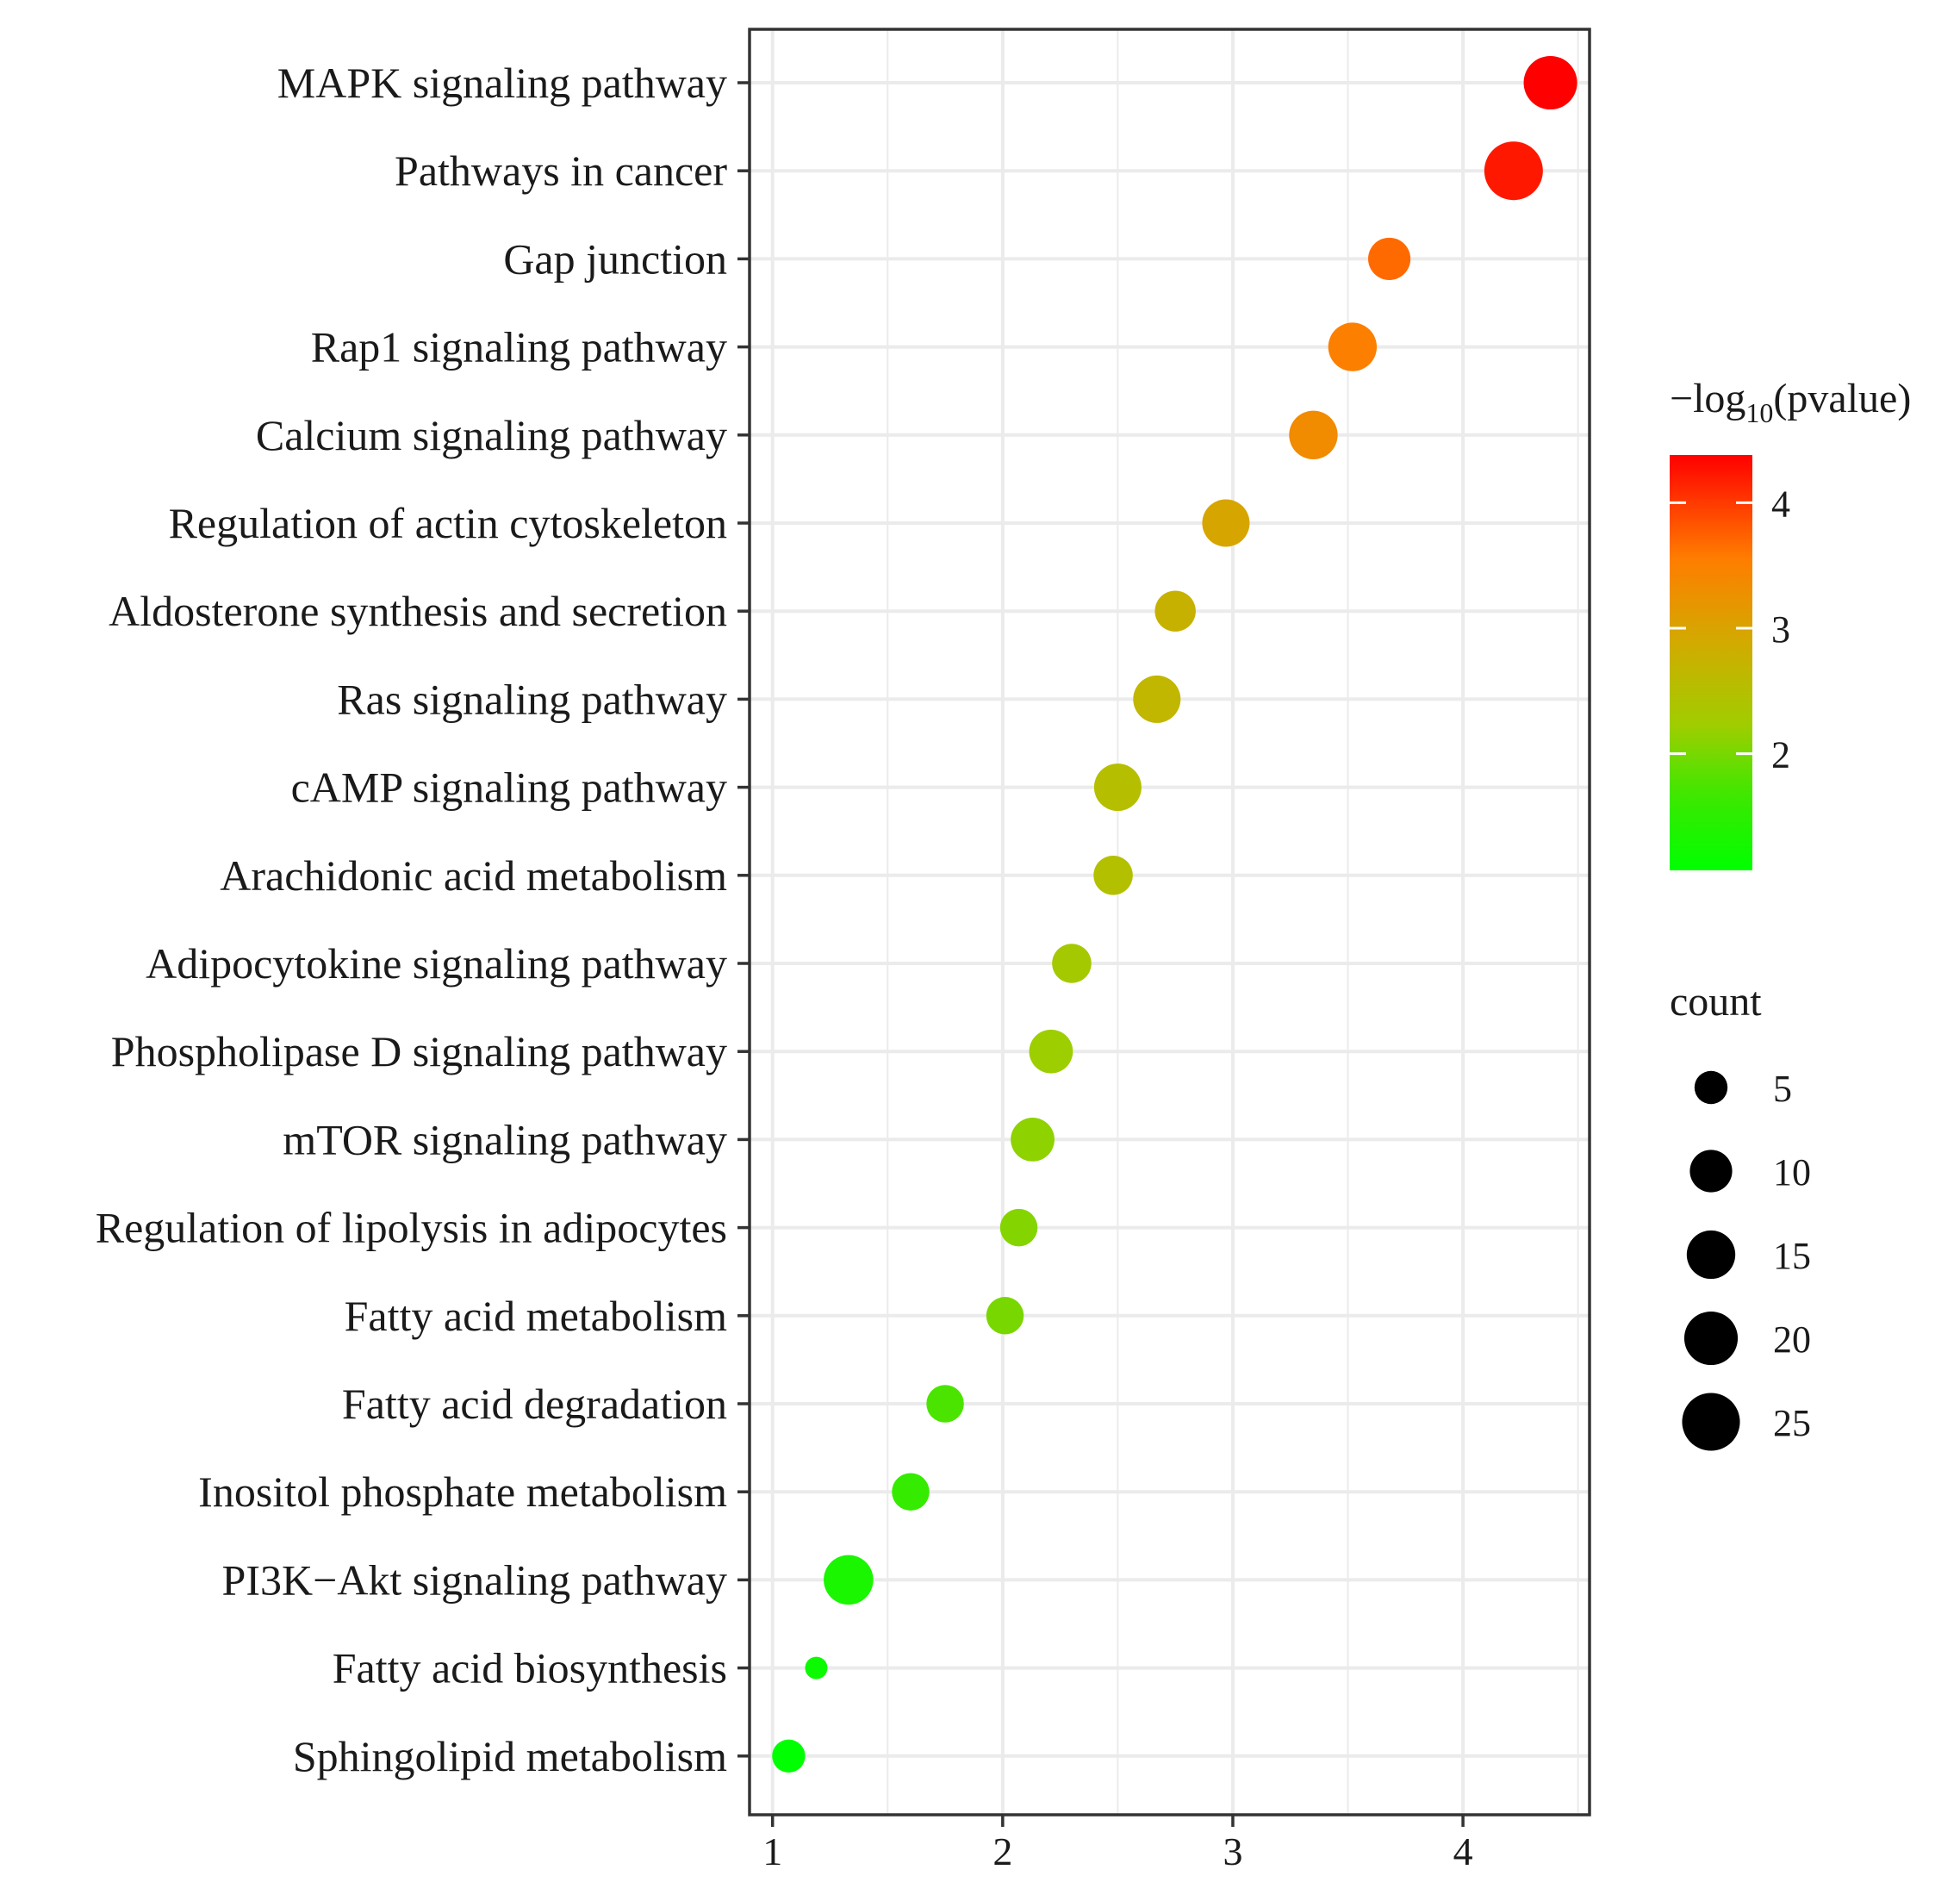 This screenshot has width=1960, height=1882. I want to click on x-tick-label: 1, so click(772, 1851).